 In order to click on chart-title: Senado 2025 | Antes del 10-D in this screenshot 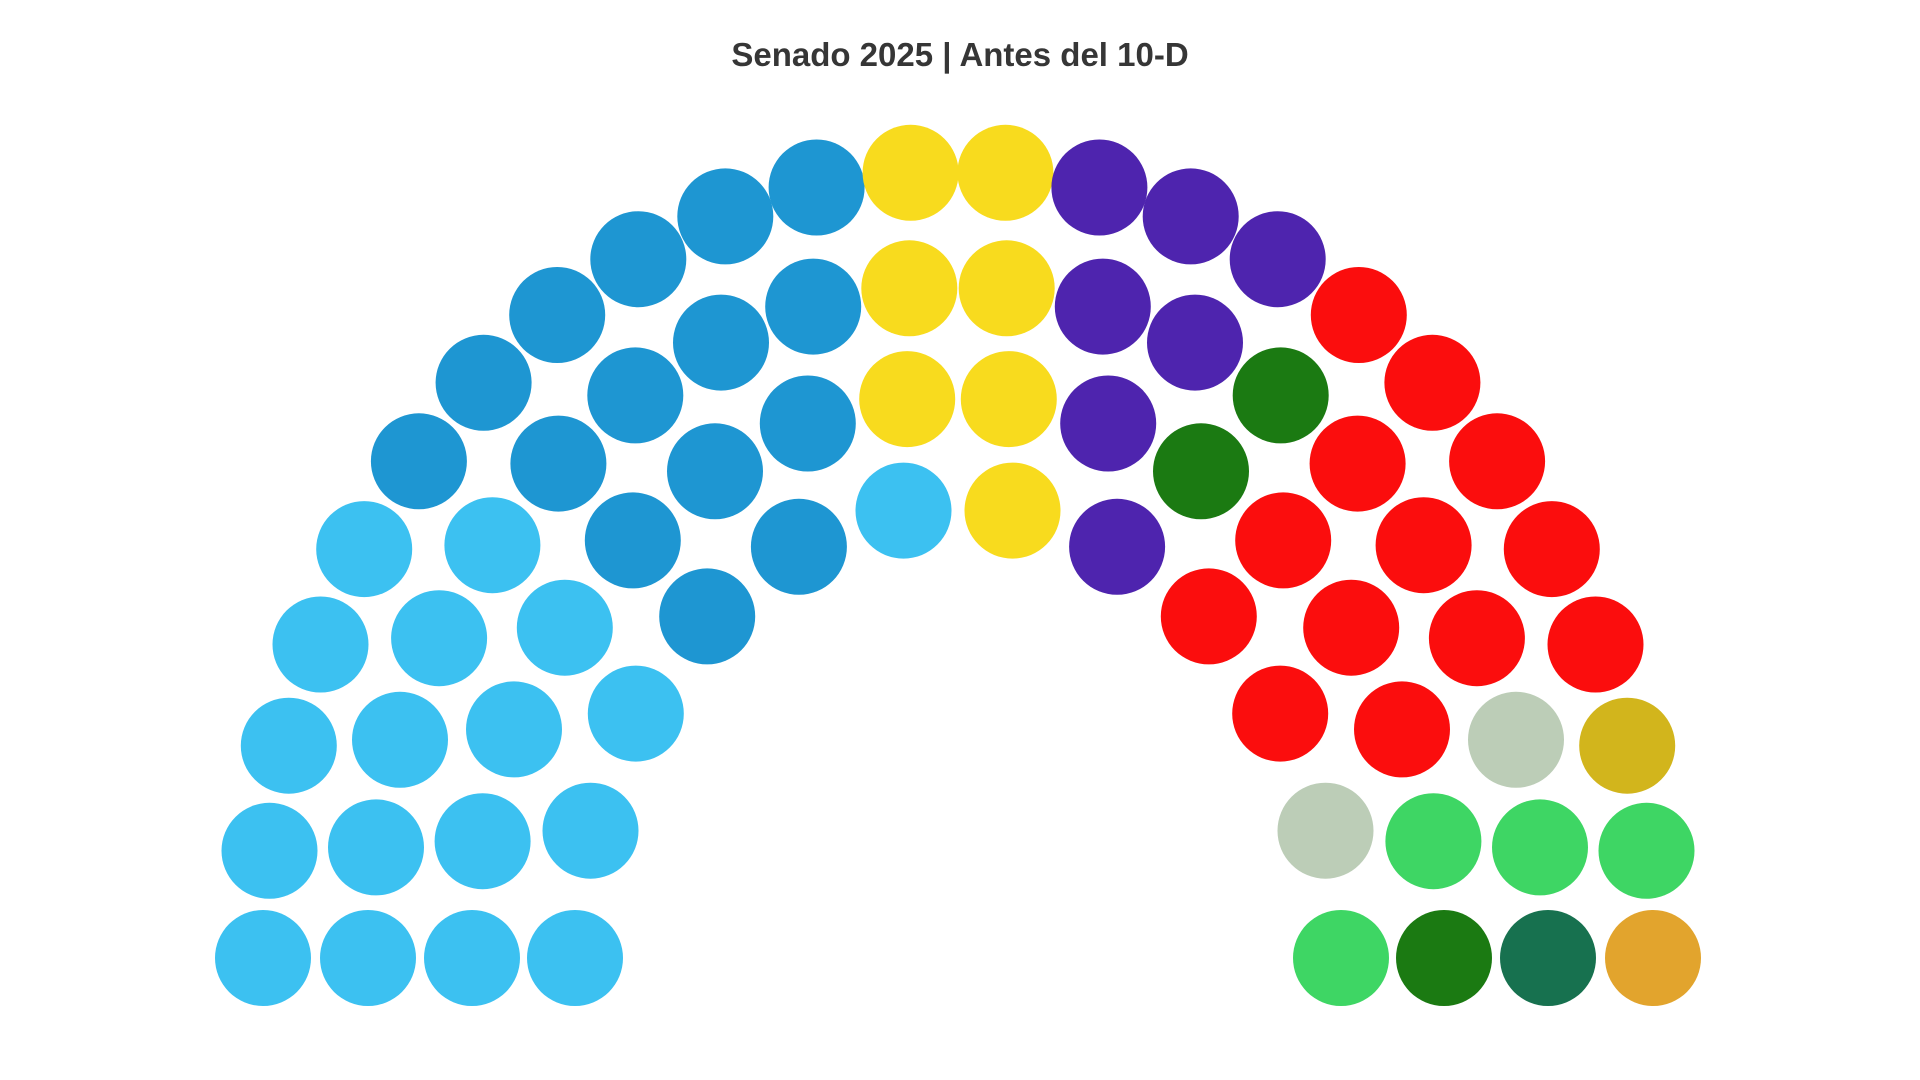, I will do `click(960, 54)`.